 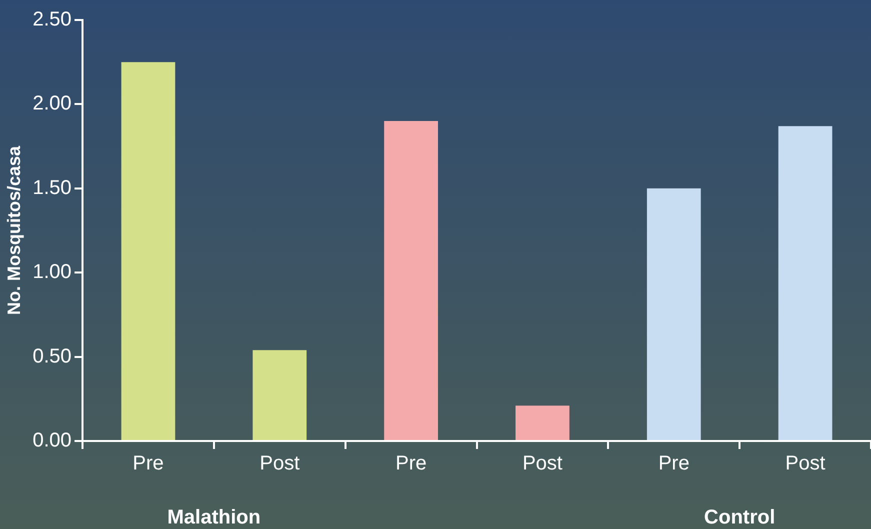 I want to click on text: Malathion, so click(x=214, y=517).